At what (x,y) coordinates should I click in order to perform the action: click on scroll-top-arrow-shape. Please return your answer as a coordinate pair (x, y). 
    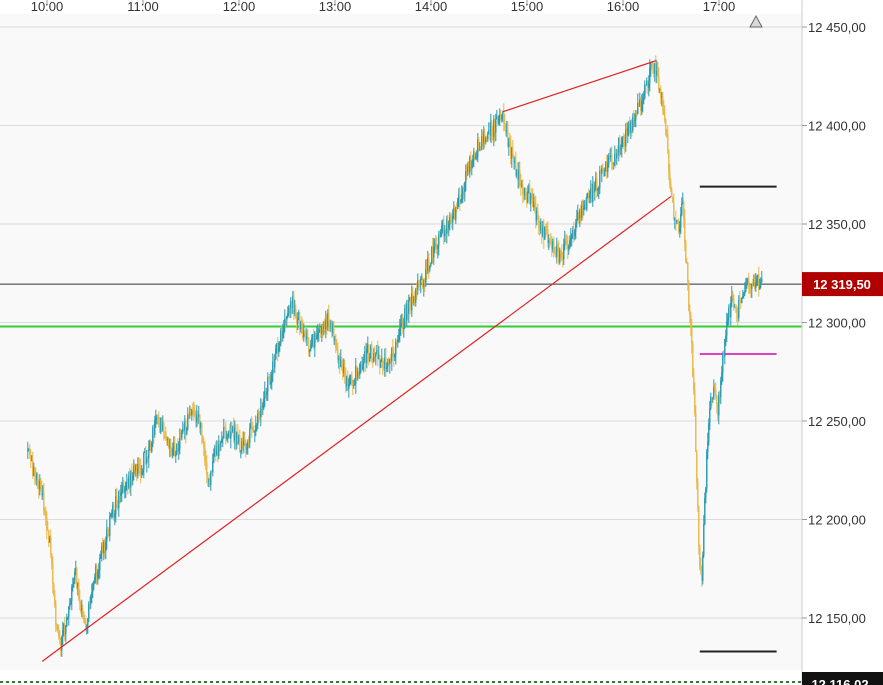
    Looking at the image, I should click on (756, 21).